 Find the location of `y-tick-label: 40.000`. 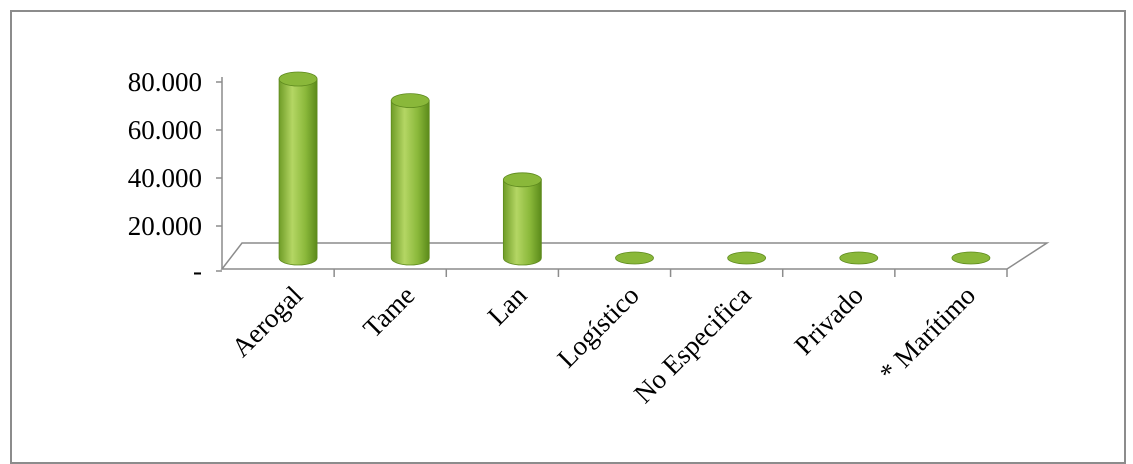

y-tick-label: 40.000 is located at coordinates (165, 178).